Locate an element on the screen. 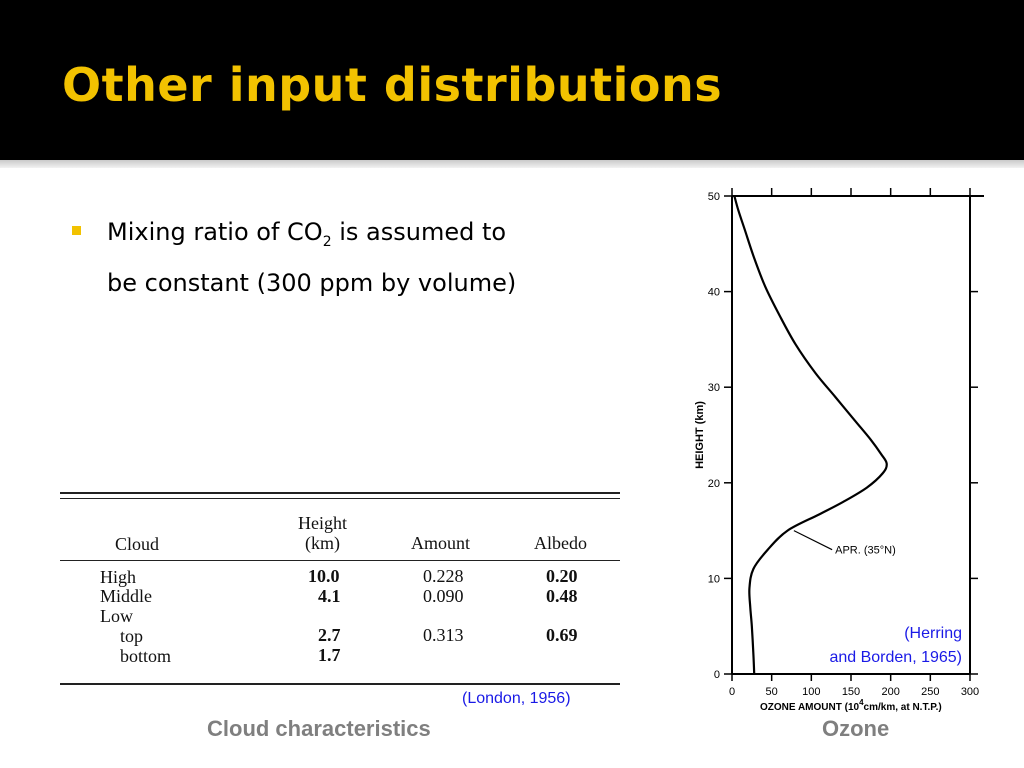 This screenshot has height=768, width=1024. cloud-table-caption: Cloud characteristics is located at coordinates (319, 728).